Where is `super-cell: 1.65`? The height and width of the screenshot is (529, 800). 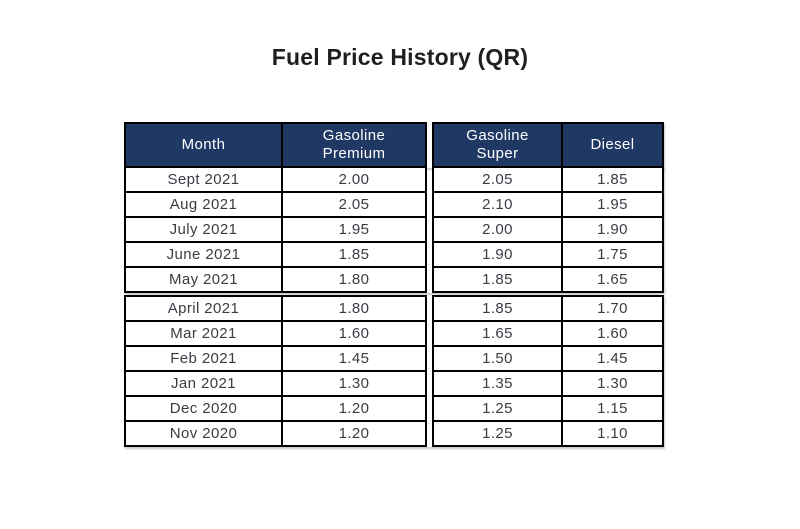 super-cell: 1.65 is located at coordinates (497, 333).